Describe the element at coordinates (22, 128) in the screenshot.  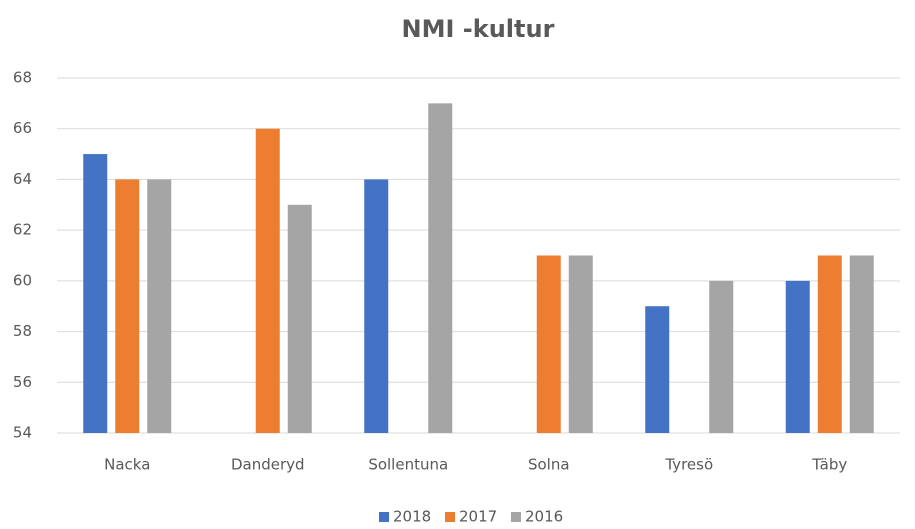
I see `y-tick-label: 66` at that location.